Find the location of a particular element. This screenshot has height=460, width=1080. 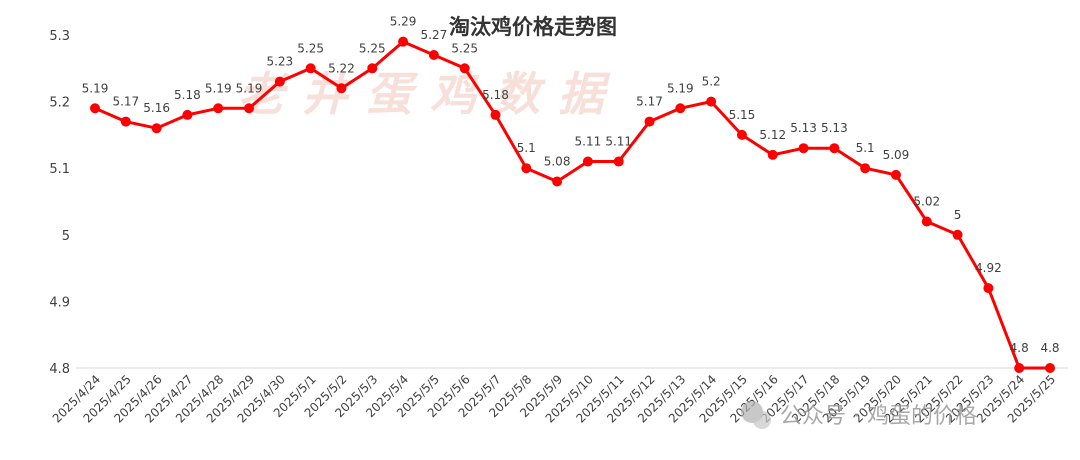

data-label: 4.92 is located at coordinates (988, 268).